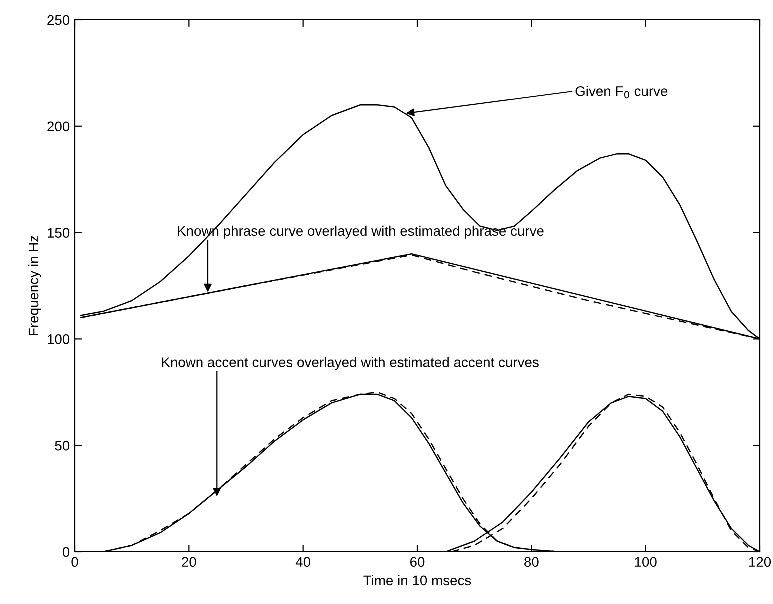 This screenshot has height=604, width=773. I want to click on x-tick-label: 60, so click(417, 562).